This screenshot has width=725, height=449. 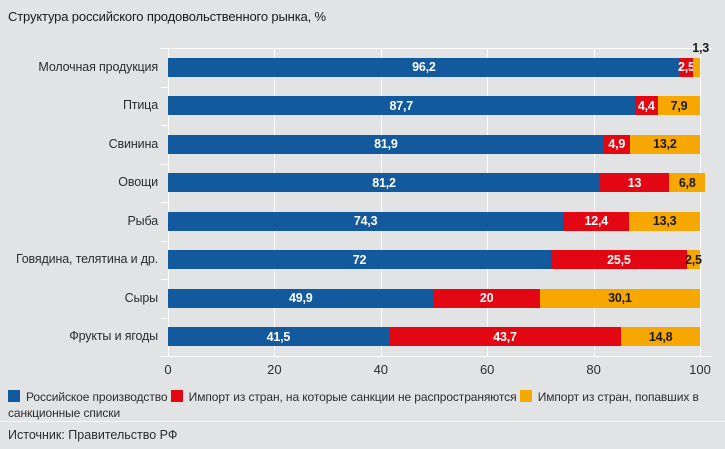 What do you see at coordinates (93, 435) in the screenshot?
I see `source-note: Источник: Правительство РФ` at bounding box center [93, 435].